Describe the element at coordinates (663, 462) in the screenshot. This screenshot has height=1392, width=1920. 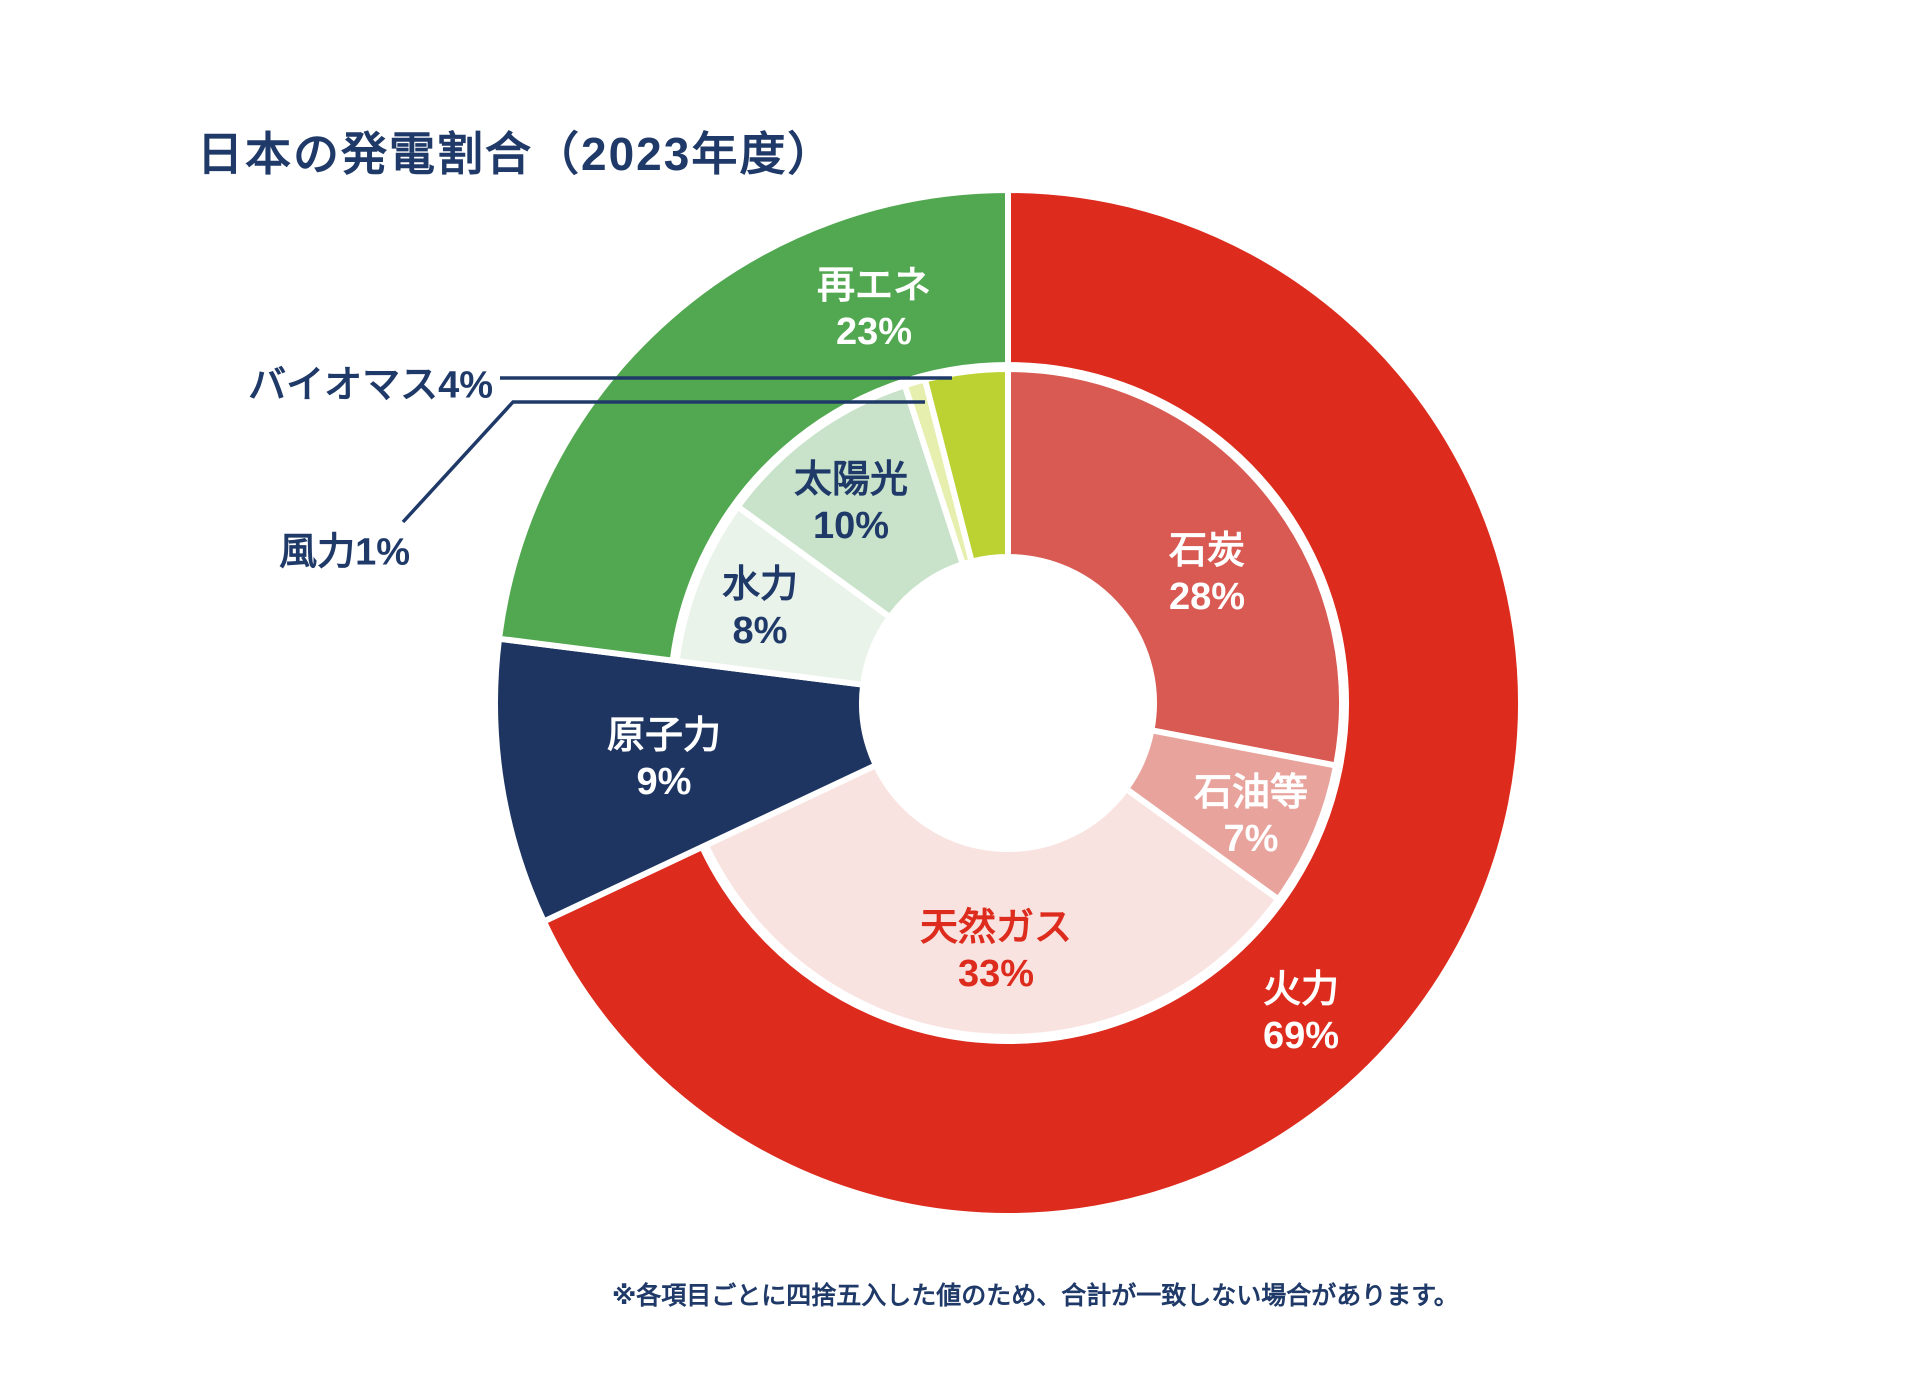
I see `wind-leader-line` at that location.